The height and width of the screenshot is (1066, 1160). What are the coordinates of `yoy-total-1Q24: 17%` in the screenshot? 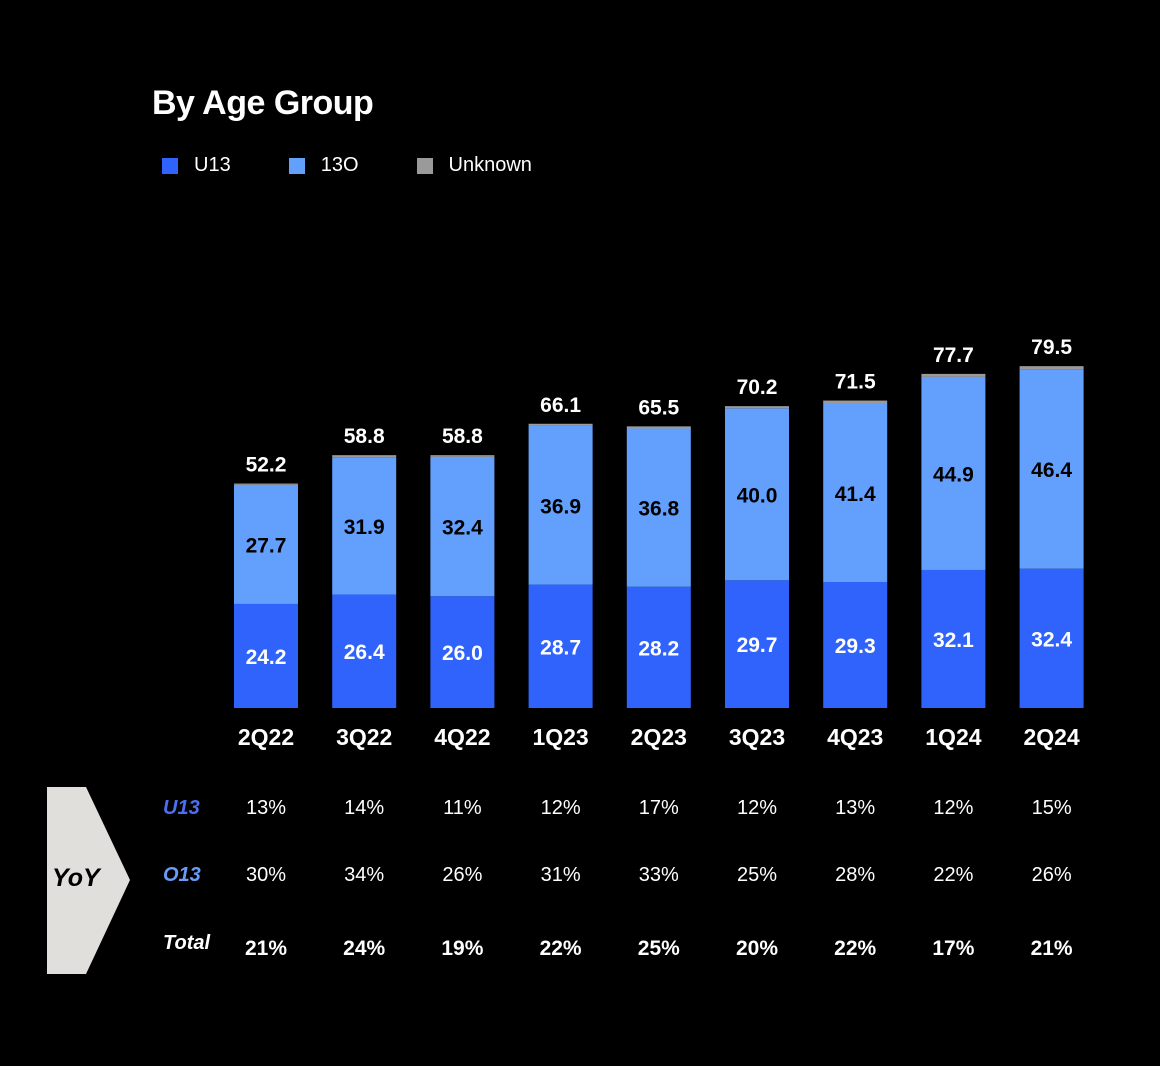 It's located at (953, 948).